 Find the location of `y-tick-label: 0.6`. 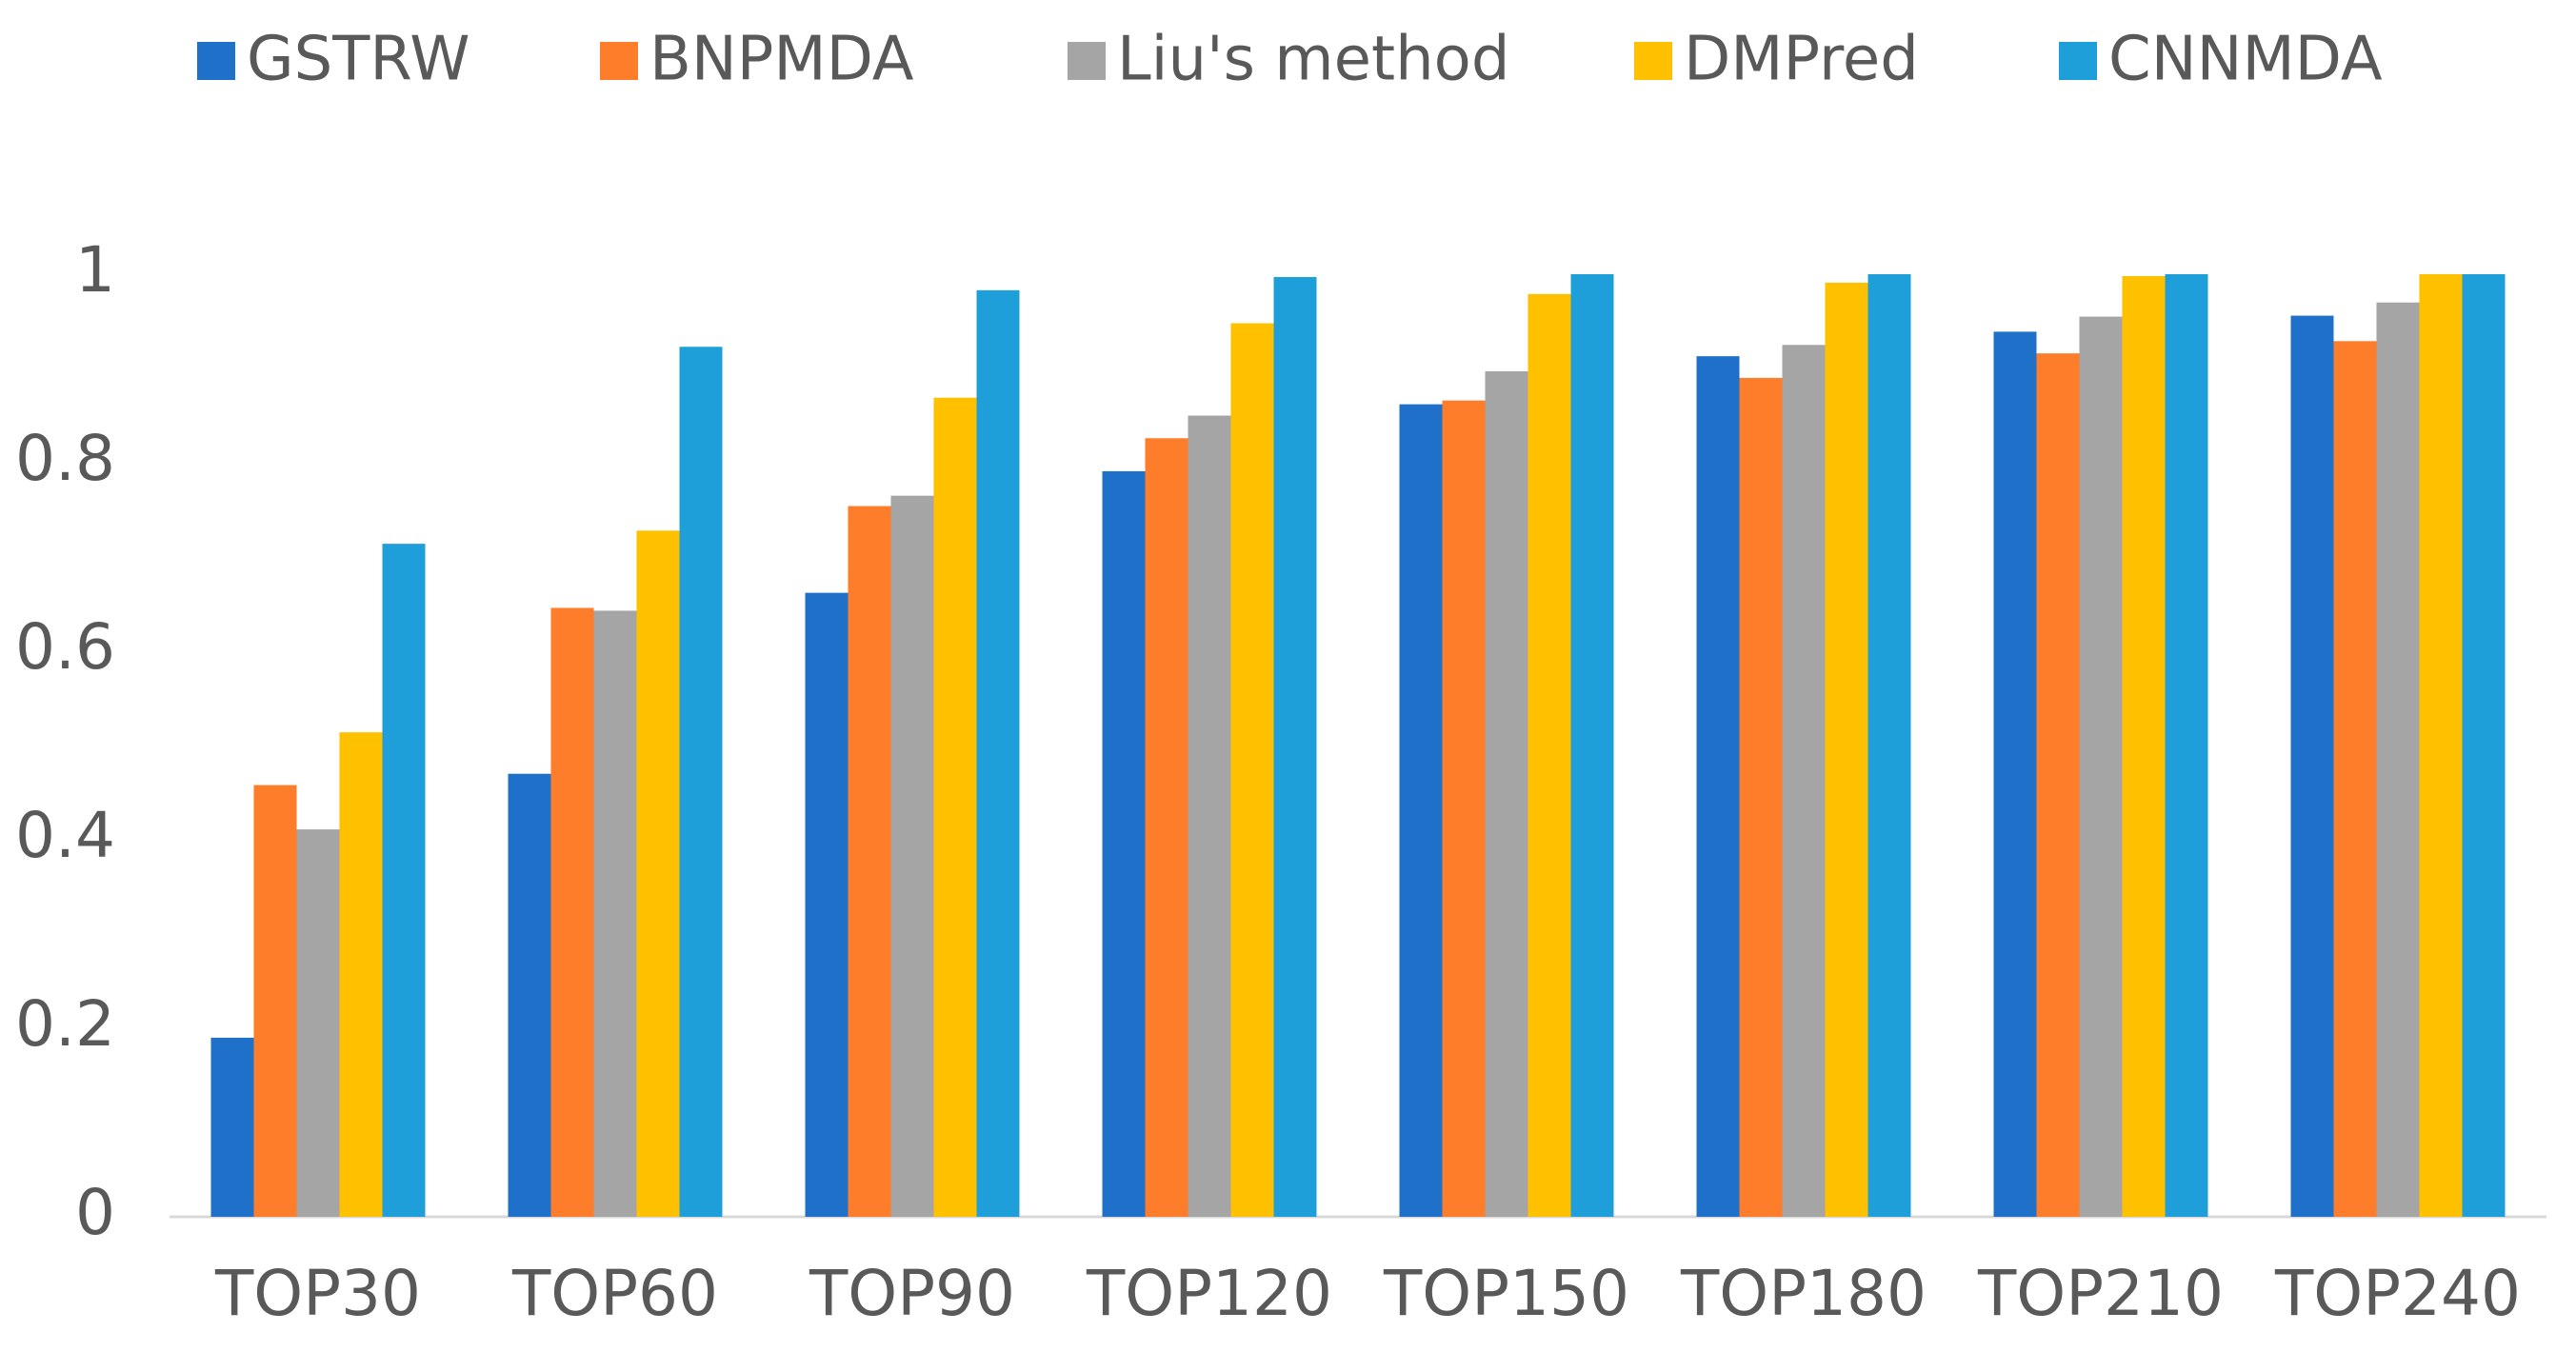

y-tick-label: 0.6 is located at coordinates (65, 647).